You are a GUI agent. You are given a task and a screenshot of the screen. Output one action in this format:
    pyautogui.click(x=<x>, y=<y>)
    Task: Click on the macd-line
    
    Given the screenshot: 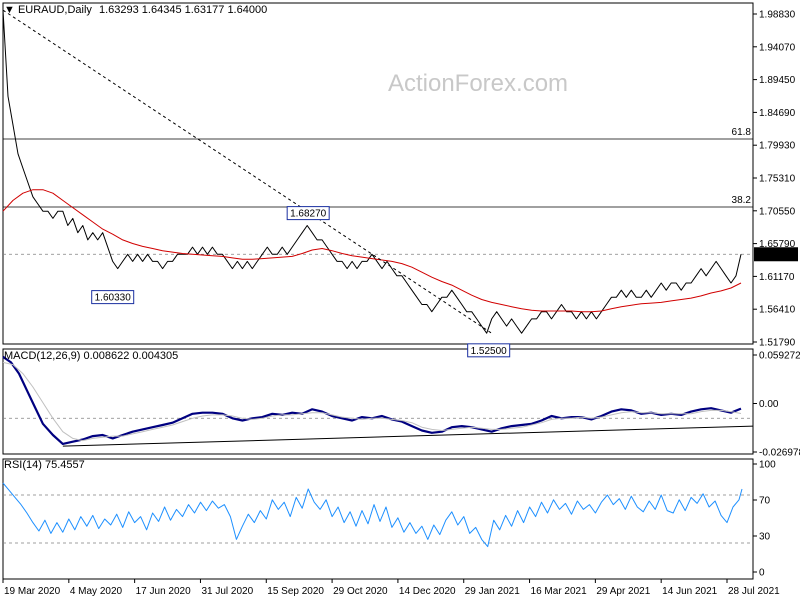 What is the action you would take?
    pyautogui.click(x=372, y=400)
    